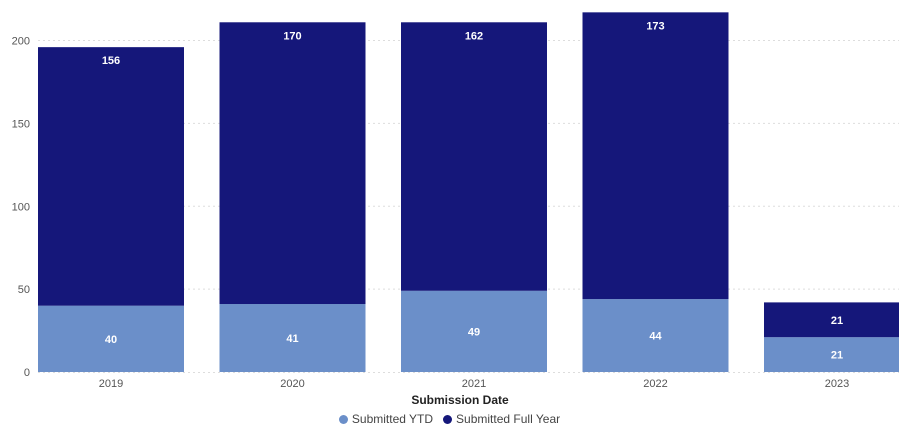 The height and width of the screenshot is (429, 899). I want to click on y-axis: 0 50 100 150 200, so click(21, 207).